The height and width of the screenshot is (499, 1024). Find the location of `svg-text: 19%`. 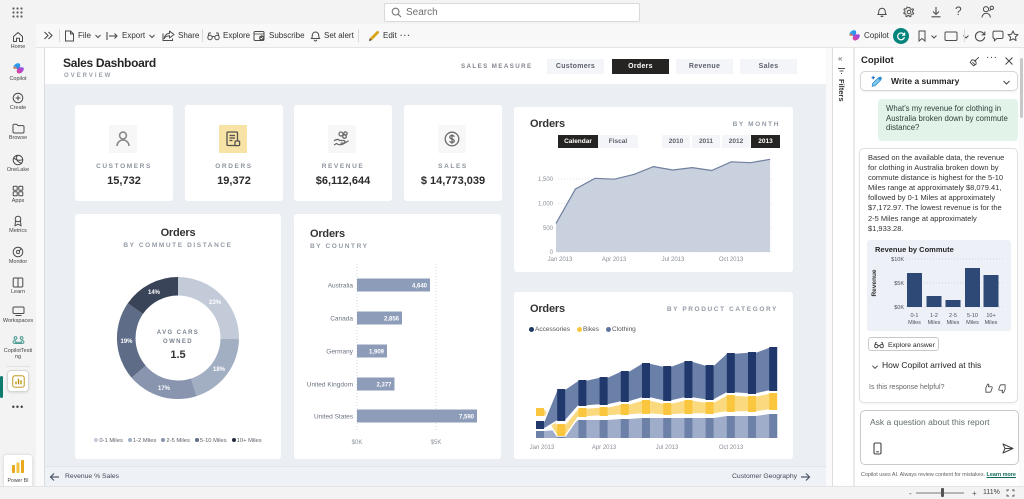

svg-text: 19% is located at coordinates (126, 342).